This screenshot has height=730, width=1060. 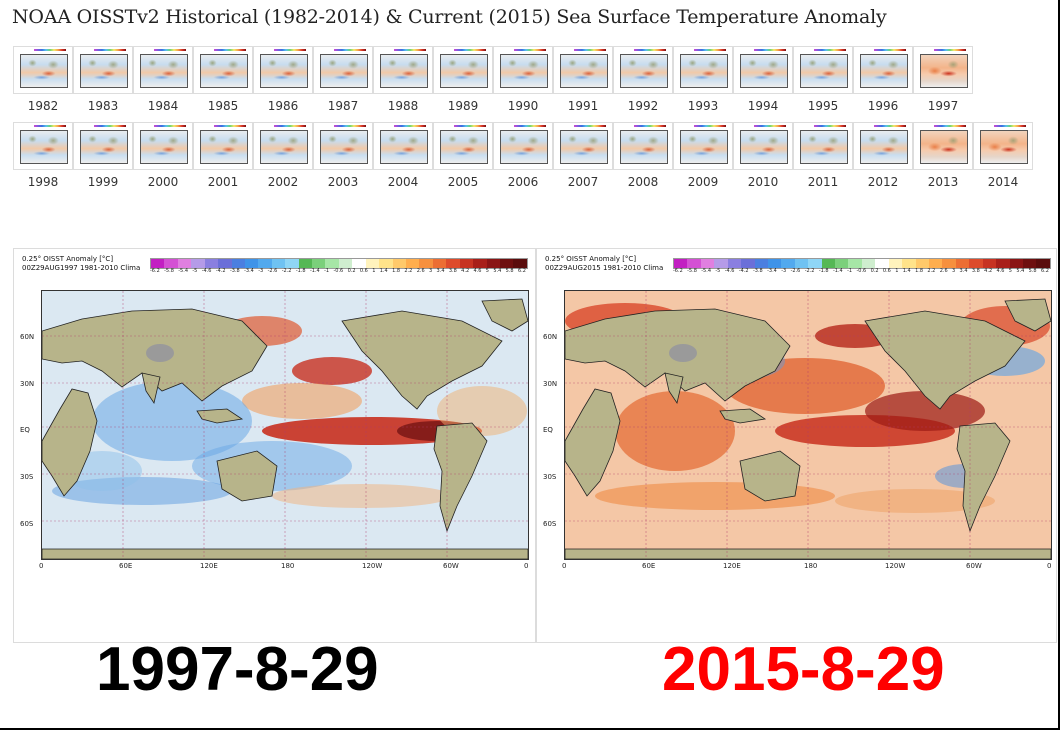 I want to click on thumbnail-1984: 1984, so click(x=163, y=80).